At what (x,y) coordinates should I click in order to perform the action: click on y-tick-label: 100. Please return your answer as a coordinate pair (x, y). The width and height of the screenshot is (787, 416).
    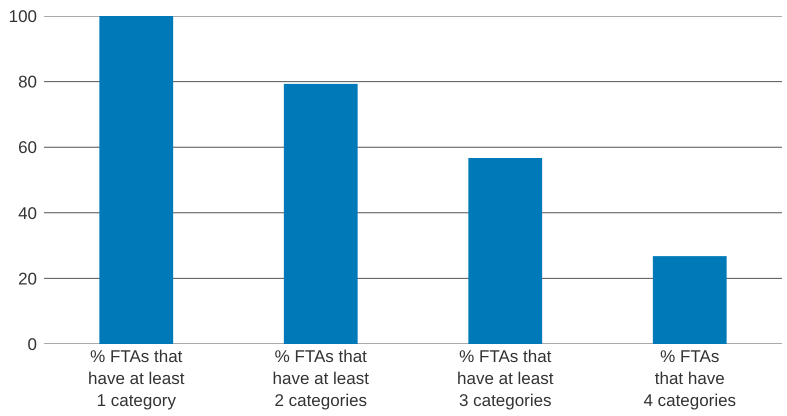
    Looking at the image, I should click on (22, 16).